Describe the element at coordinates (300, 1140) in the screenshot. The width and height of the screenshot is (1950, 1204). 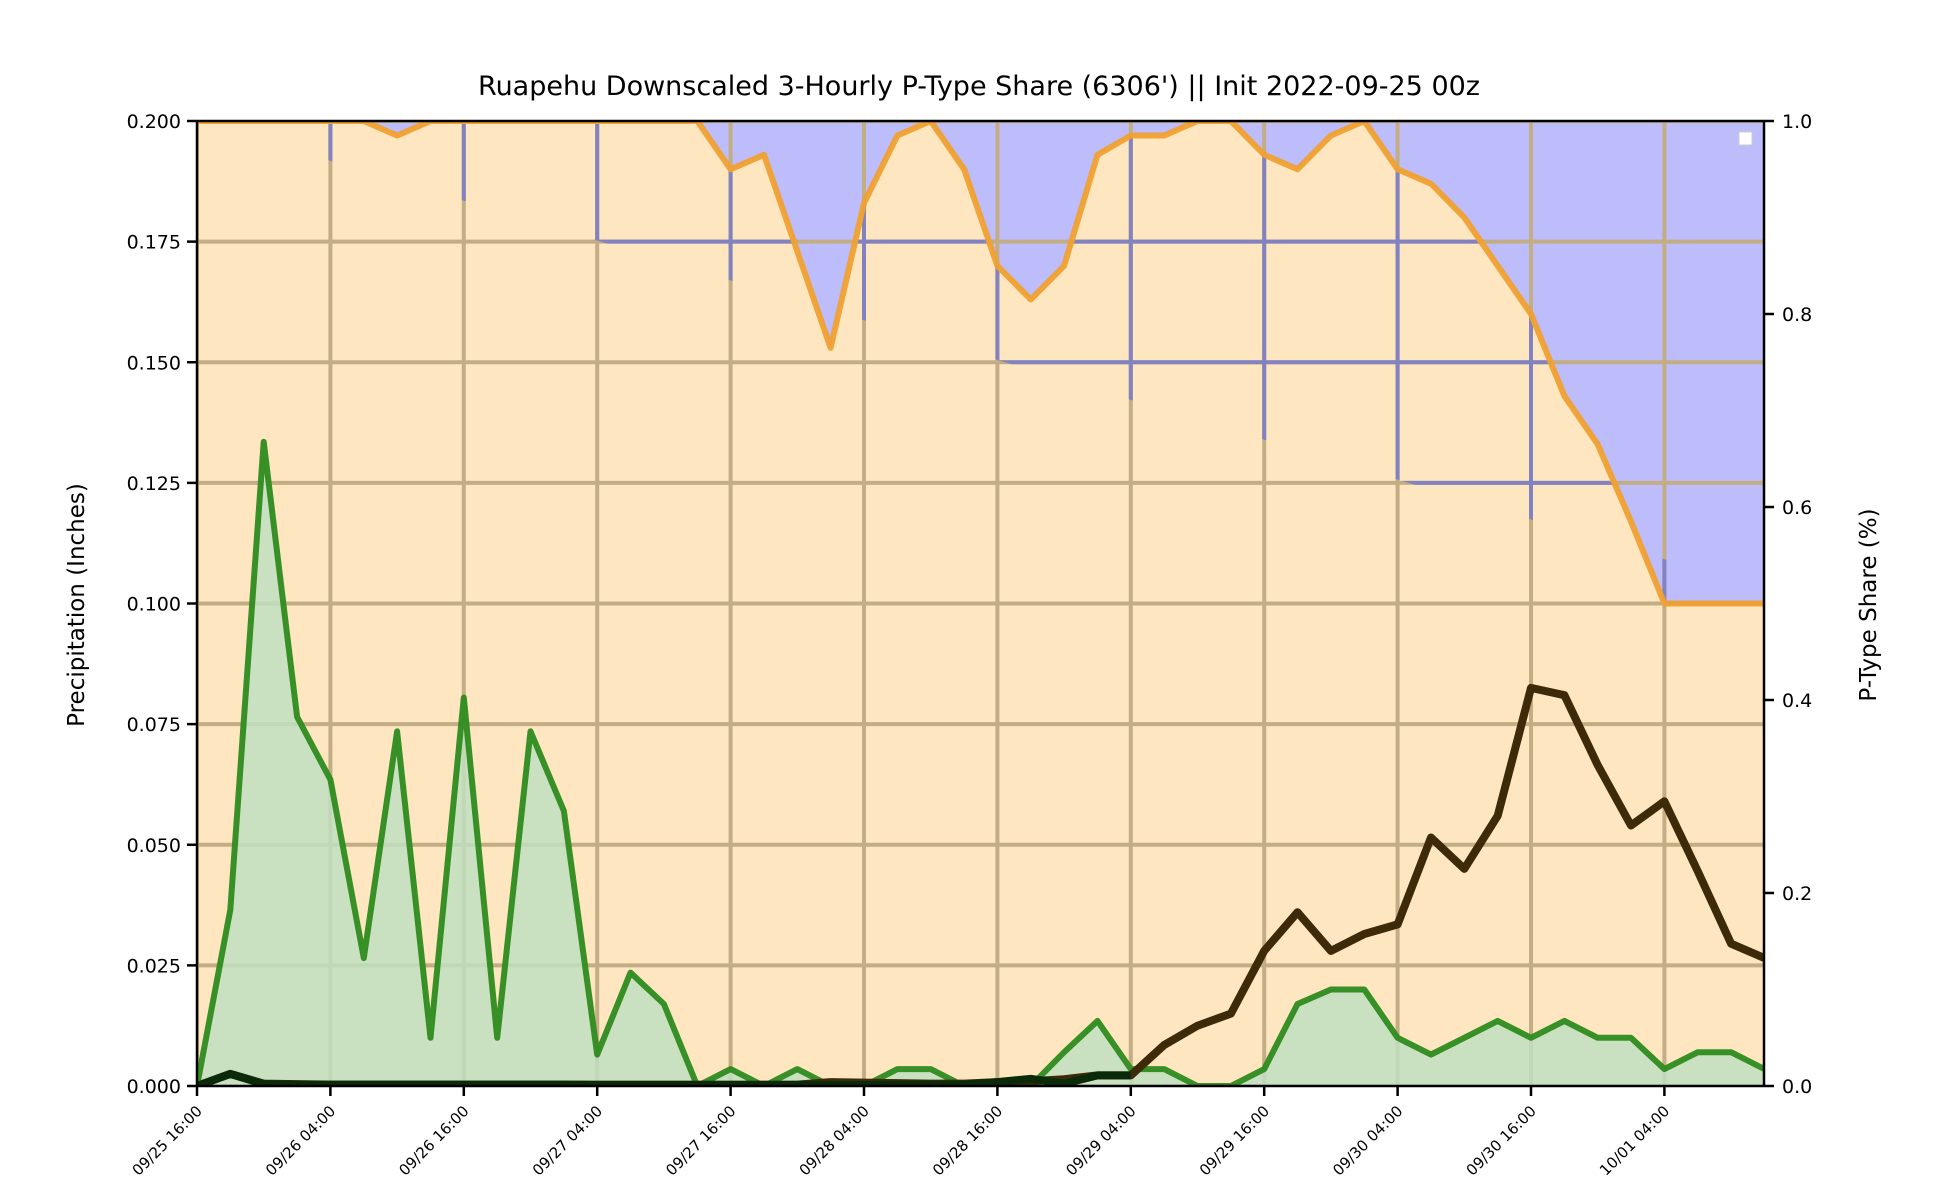
I see `x-tick-label: 09/26 04:00` at that location.